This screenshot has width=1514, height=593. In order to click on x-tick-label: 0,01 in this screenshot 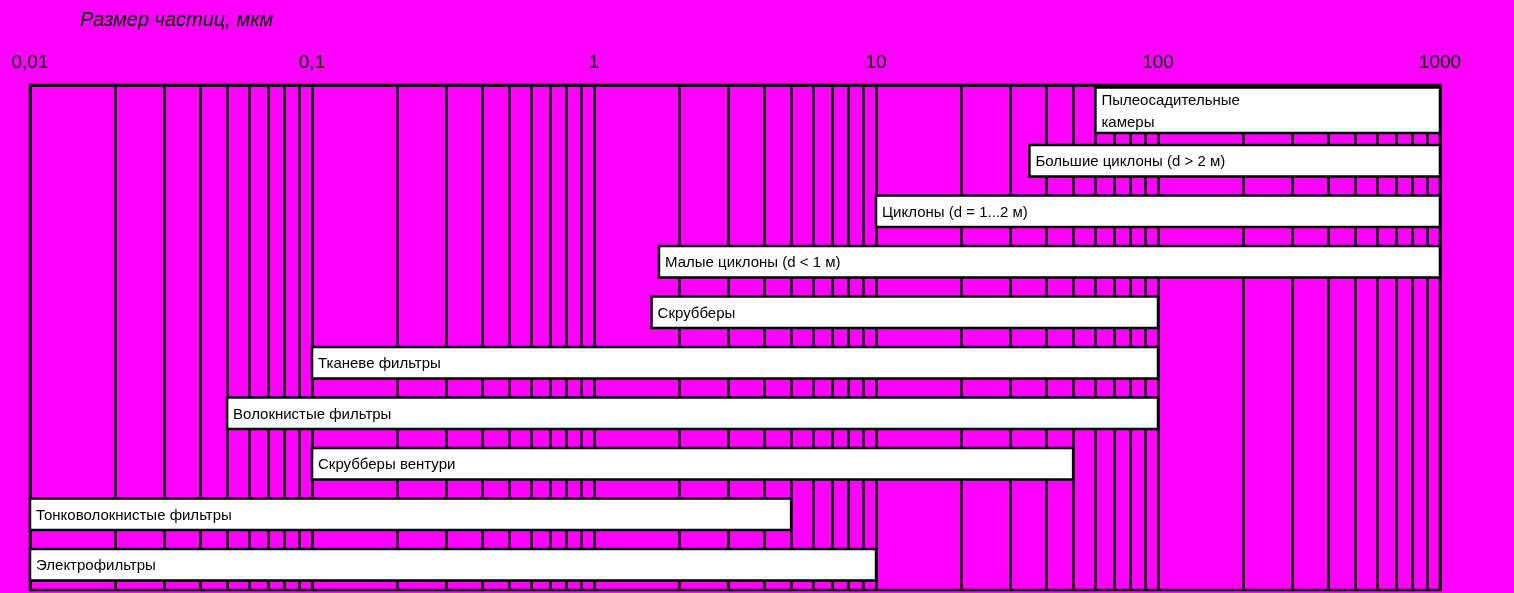, I will do `click(30, 61)`.